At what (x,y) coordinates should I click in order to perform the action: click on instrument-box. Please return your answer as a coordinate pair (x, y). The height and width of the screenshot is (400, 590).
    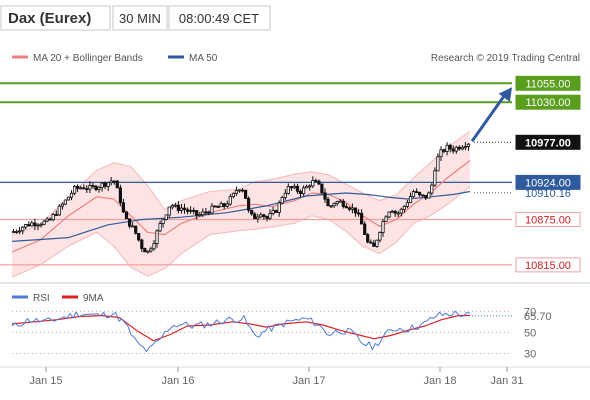
    Looking at the image, I should click on (55, 18).